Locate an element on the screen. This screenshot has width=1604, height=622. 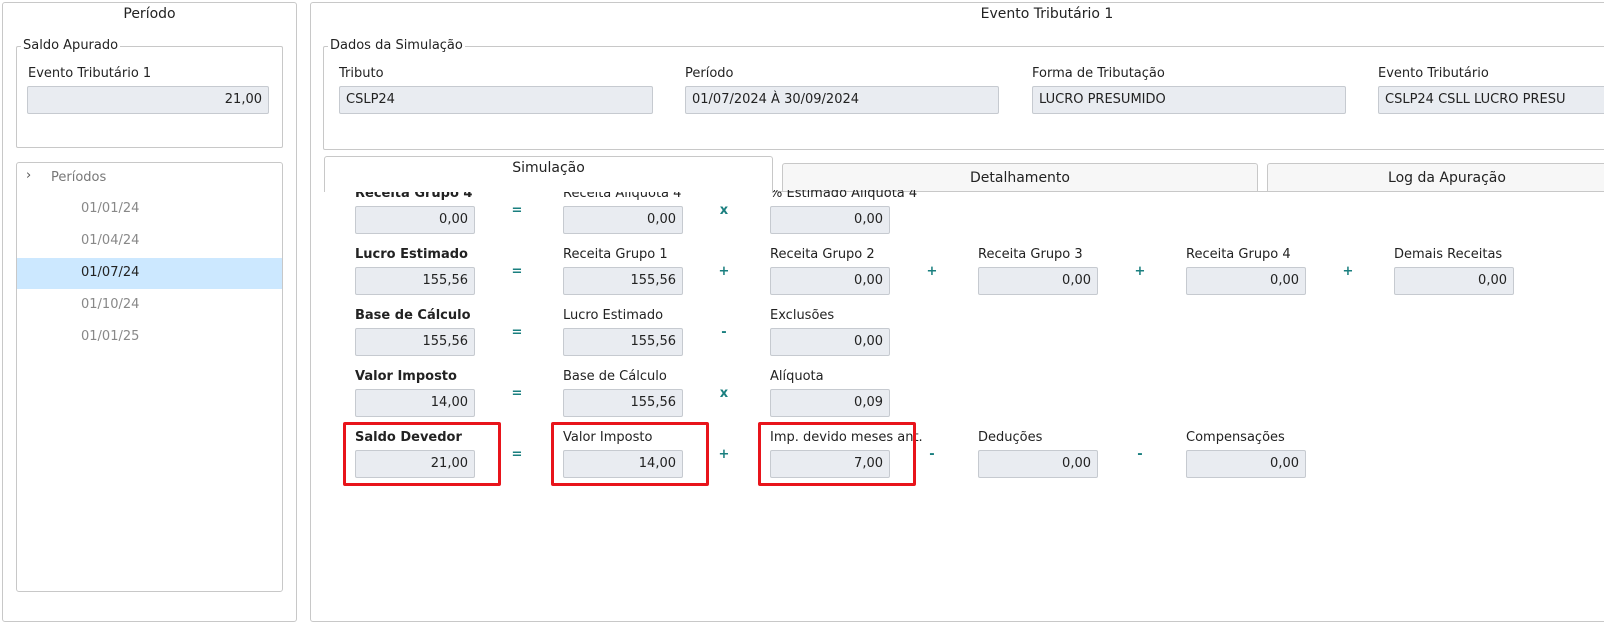
saldo-value: 21,00 is located at coordinates (148, 100).